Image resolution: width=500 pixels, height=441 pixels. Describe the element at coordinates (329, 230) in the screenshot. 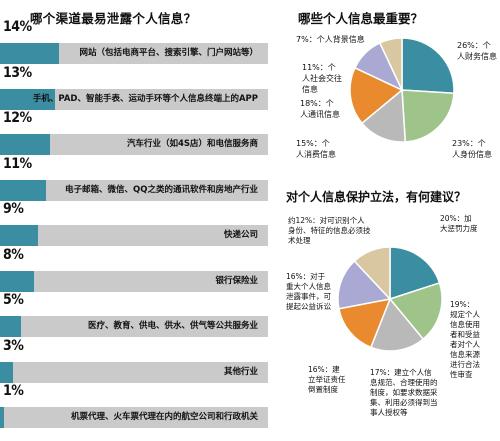

I see `pie-slice-label: 约12%：对可识别个人身份、特征的信息必须技术处理` at that location.